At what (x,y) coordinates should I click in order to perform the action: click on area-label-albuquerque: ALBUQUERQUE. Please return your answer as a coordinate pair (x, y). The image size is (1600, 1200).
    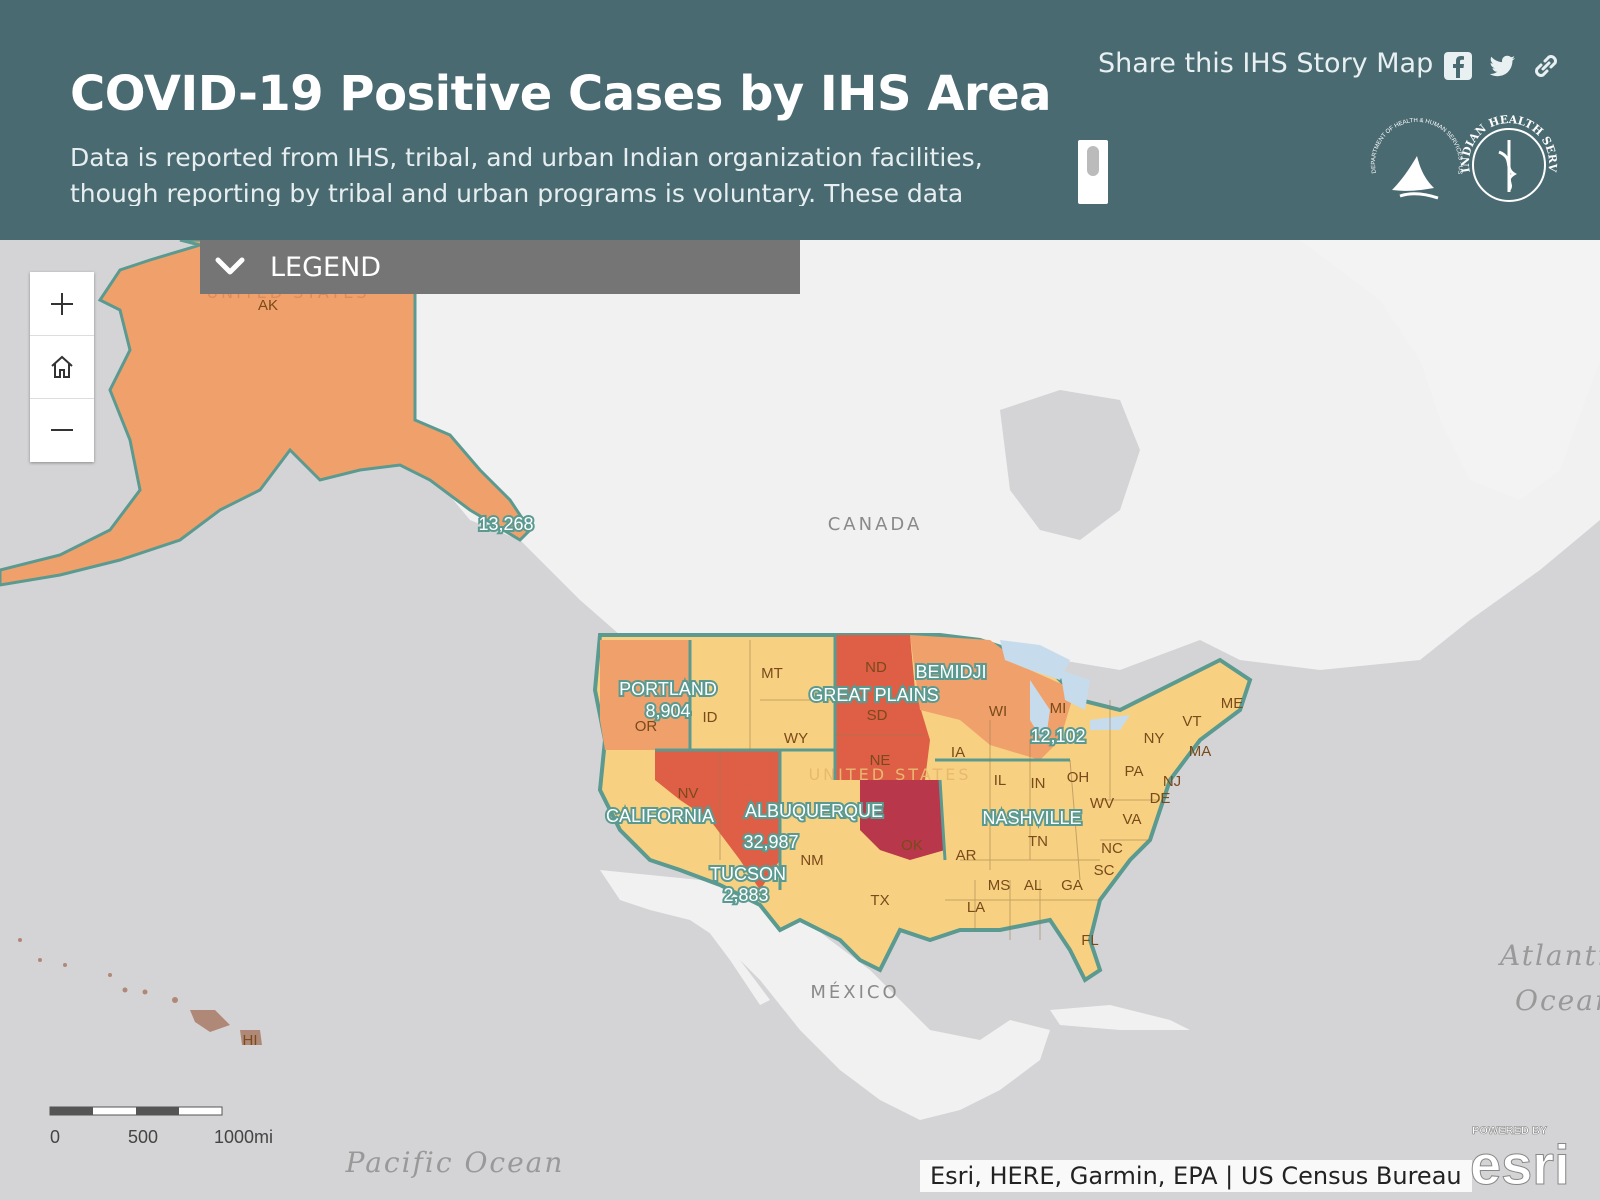
    Looking at the image, I should click on (814, 811).